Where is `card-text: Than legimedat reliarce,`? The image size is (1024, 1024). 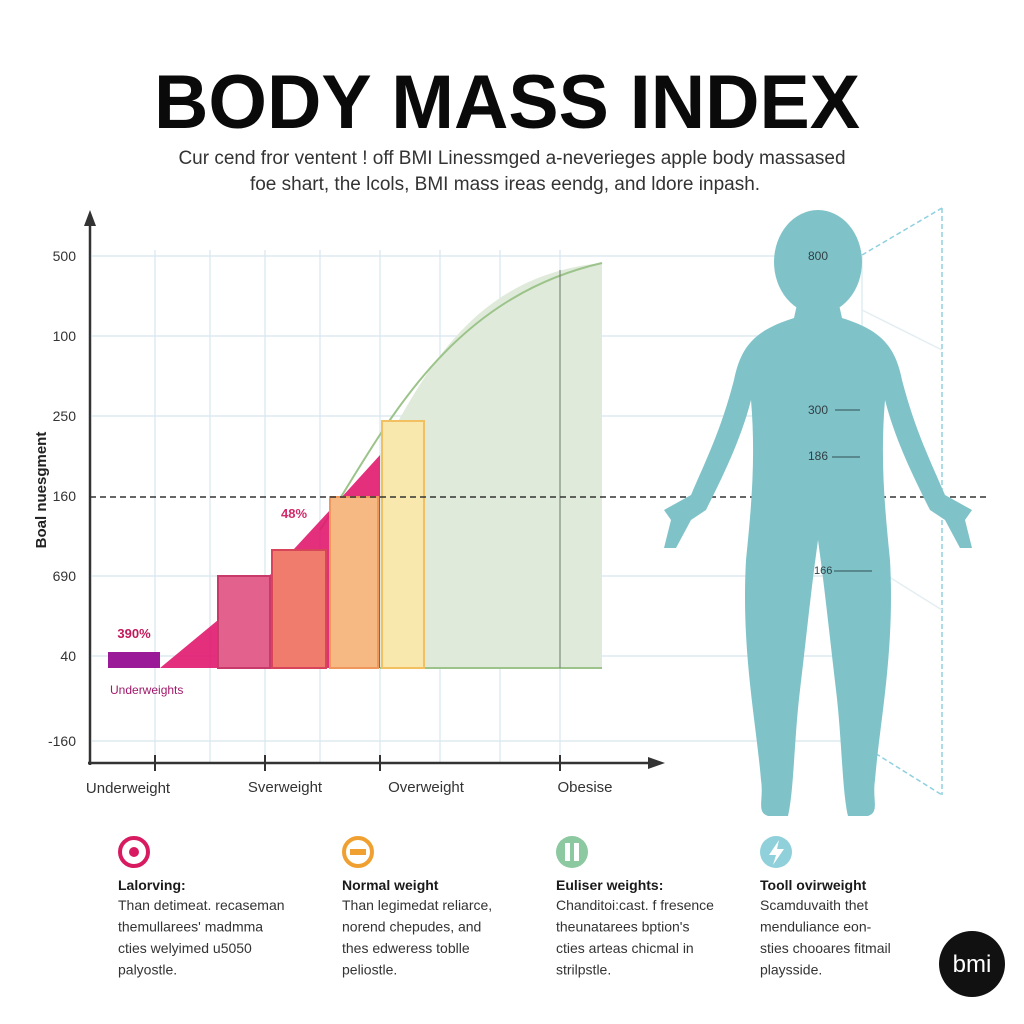
card-text: Than legimedat reliarce, is located at coordinates (417, 905).